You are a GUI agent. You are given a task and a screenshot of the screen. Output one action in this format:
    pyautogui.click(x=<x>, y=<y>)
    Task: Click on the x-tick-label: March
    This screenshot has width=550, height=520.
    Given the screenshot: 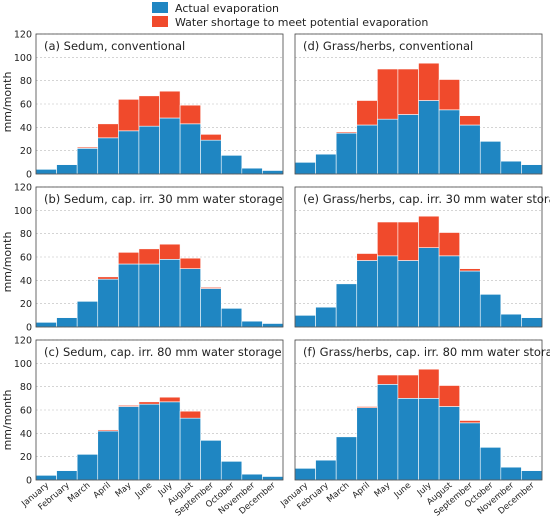 What is the action you would take?
    pyautogui.click(x=79, y=493)
    